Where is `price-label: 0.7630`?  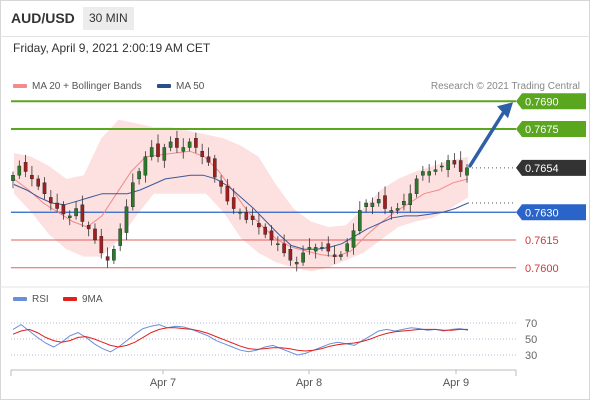 price-label: 0.7630 is located at coordinates (542, 213).